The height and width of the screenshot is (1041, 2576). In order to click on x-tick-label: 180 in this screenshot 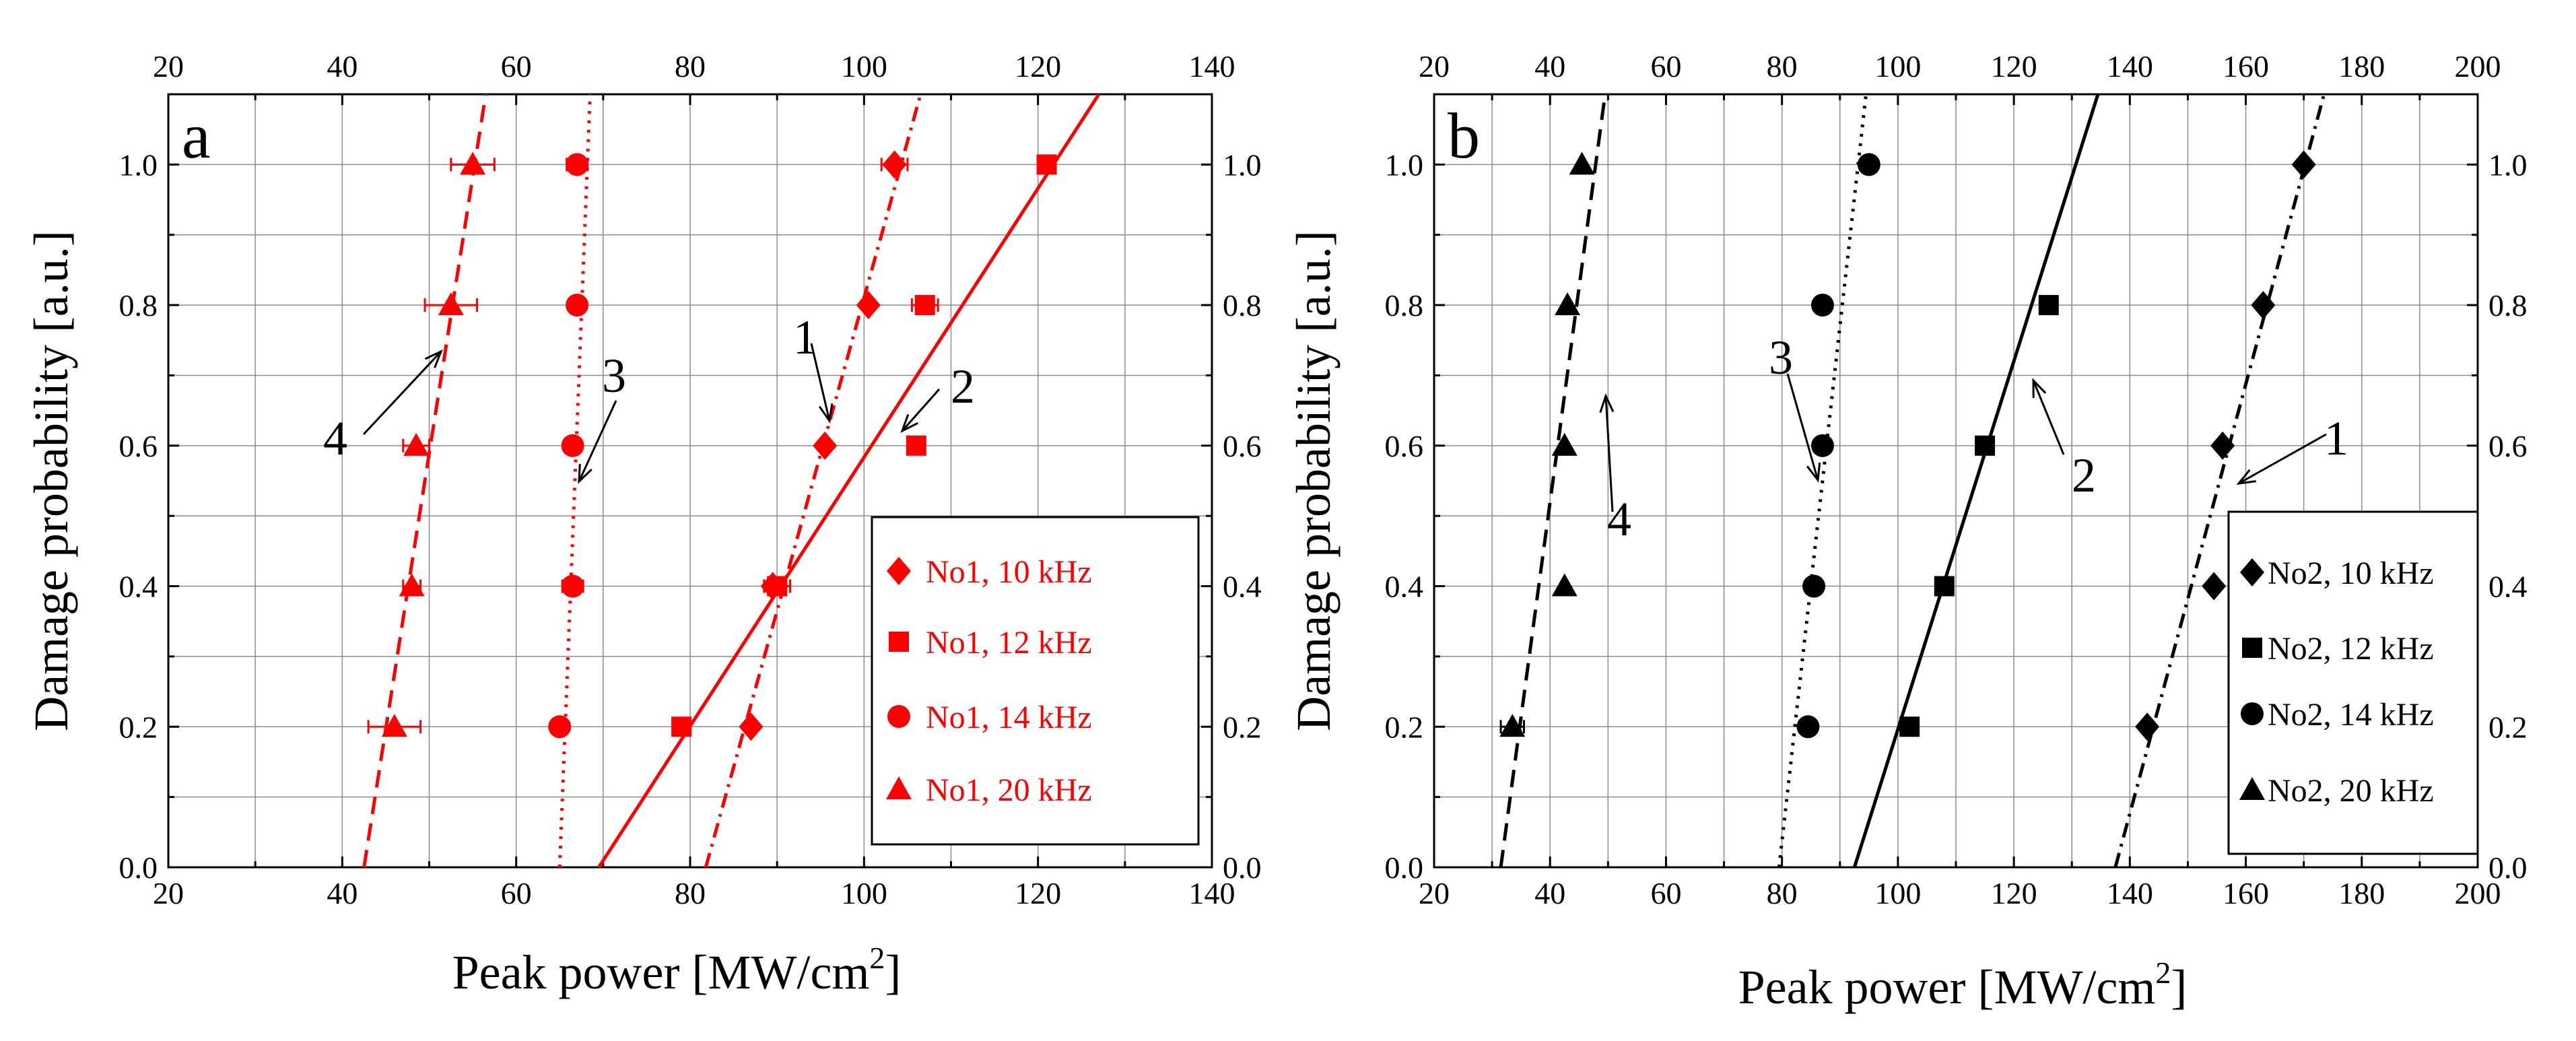, I will do `click(2361, 893)`.